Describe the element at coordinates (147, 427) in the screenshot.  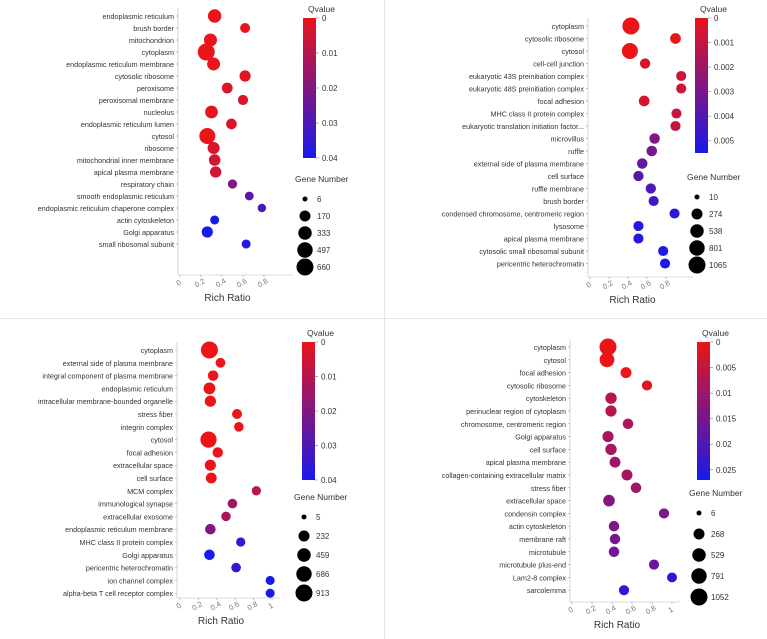
I see `category-label: integrin complex` at that location.